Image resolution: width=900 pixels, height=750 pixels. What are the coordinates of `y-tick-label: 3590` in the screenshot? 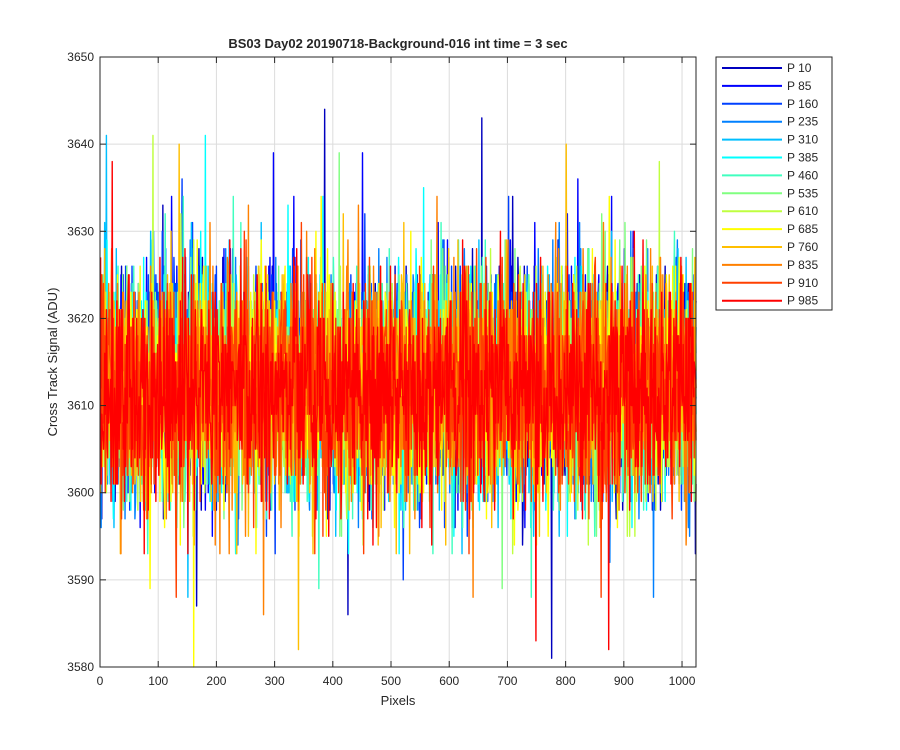 It's located at (80, 580).